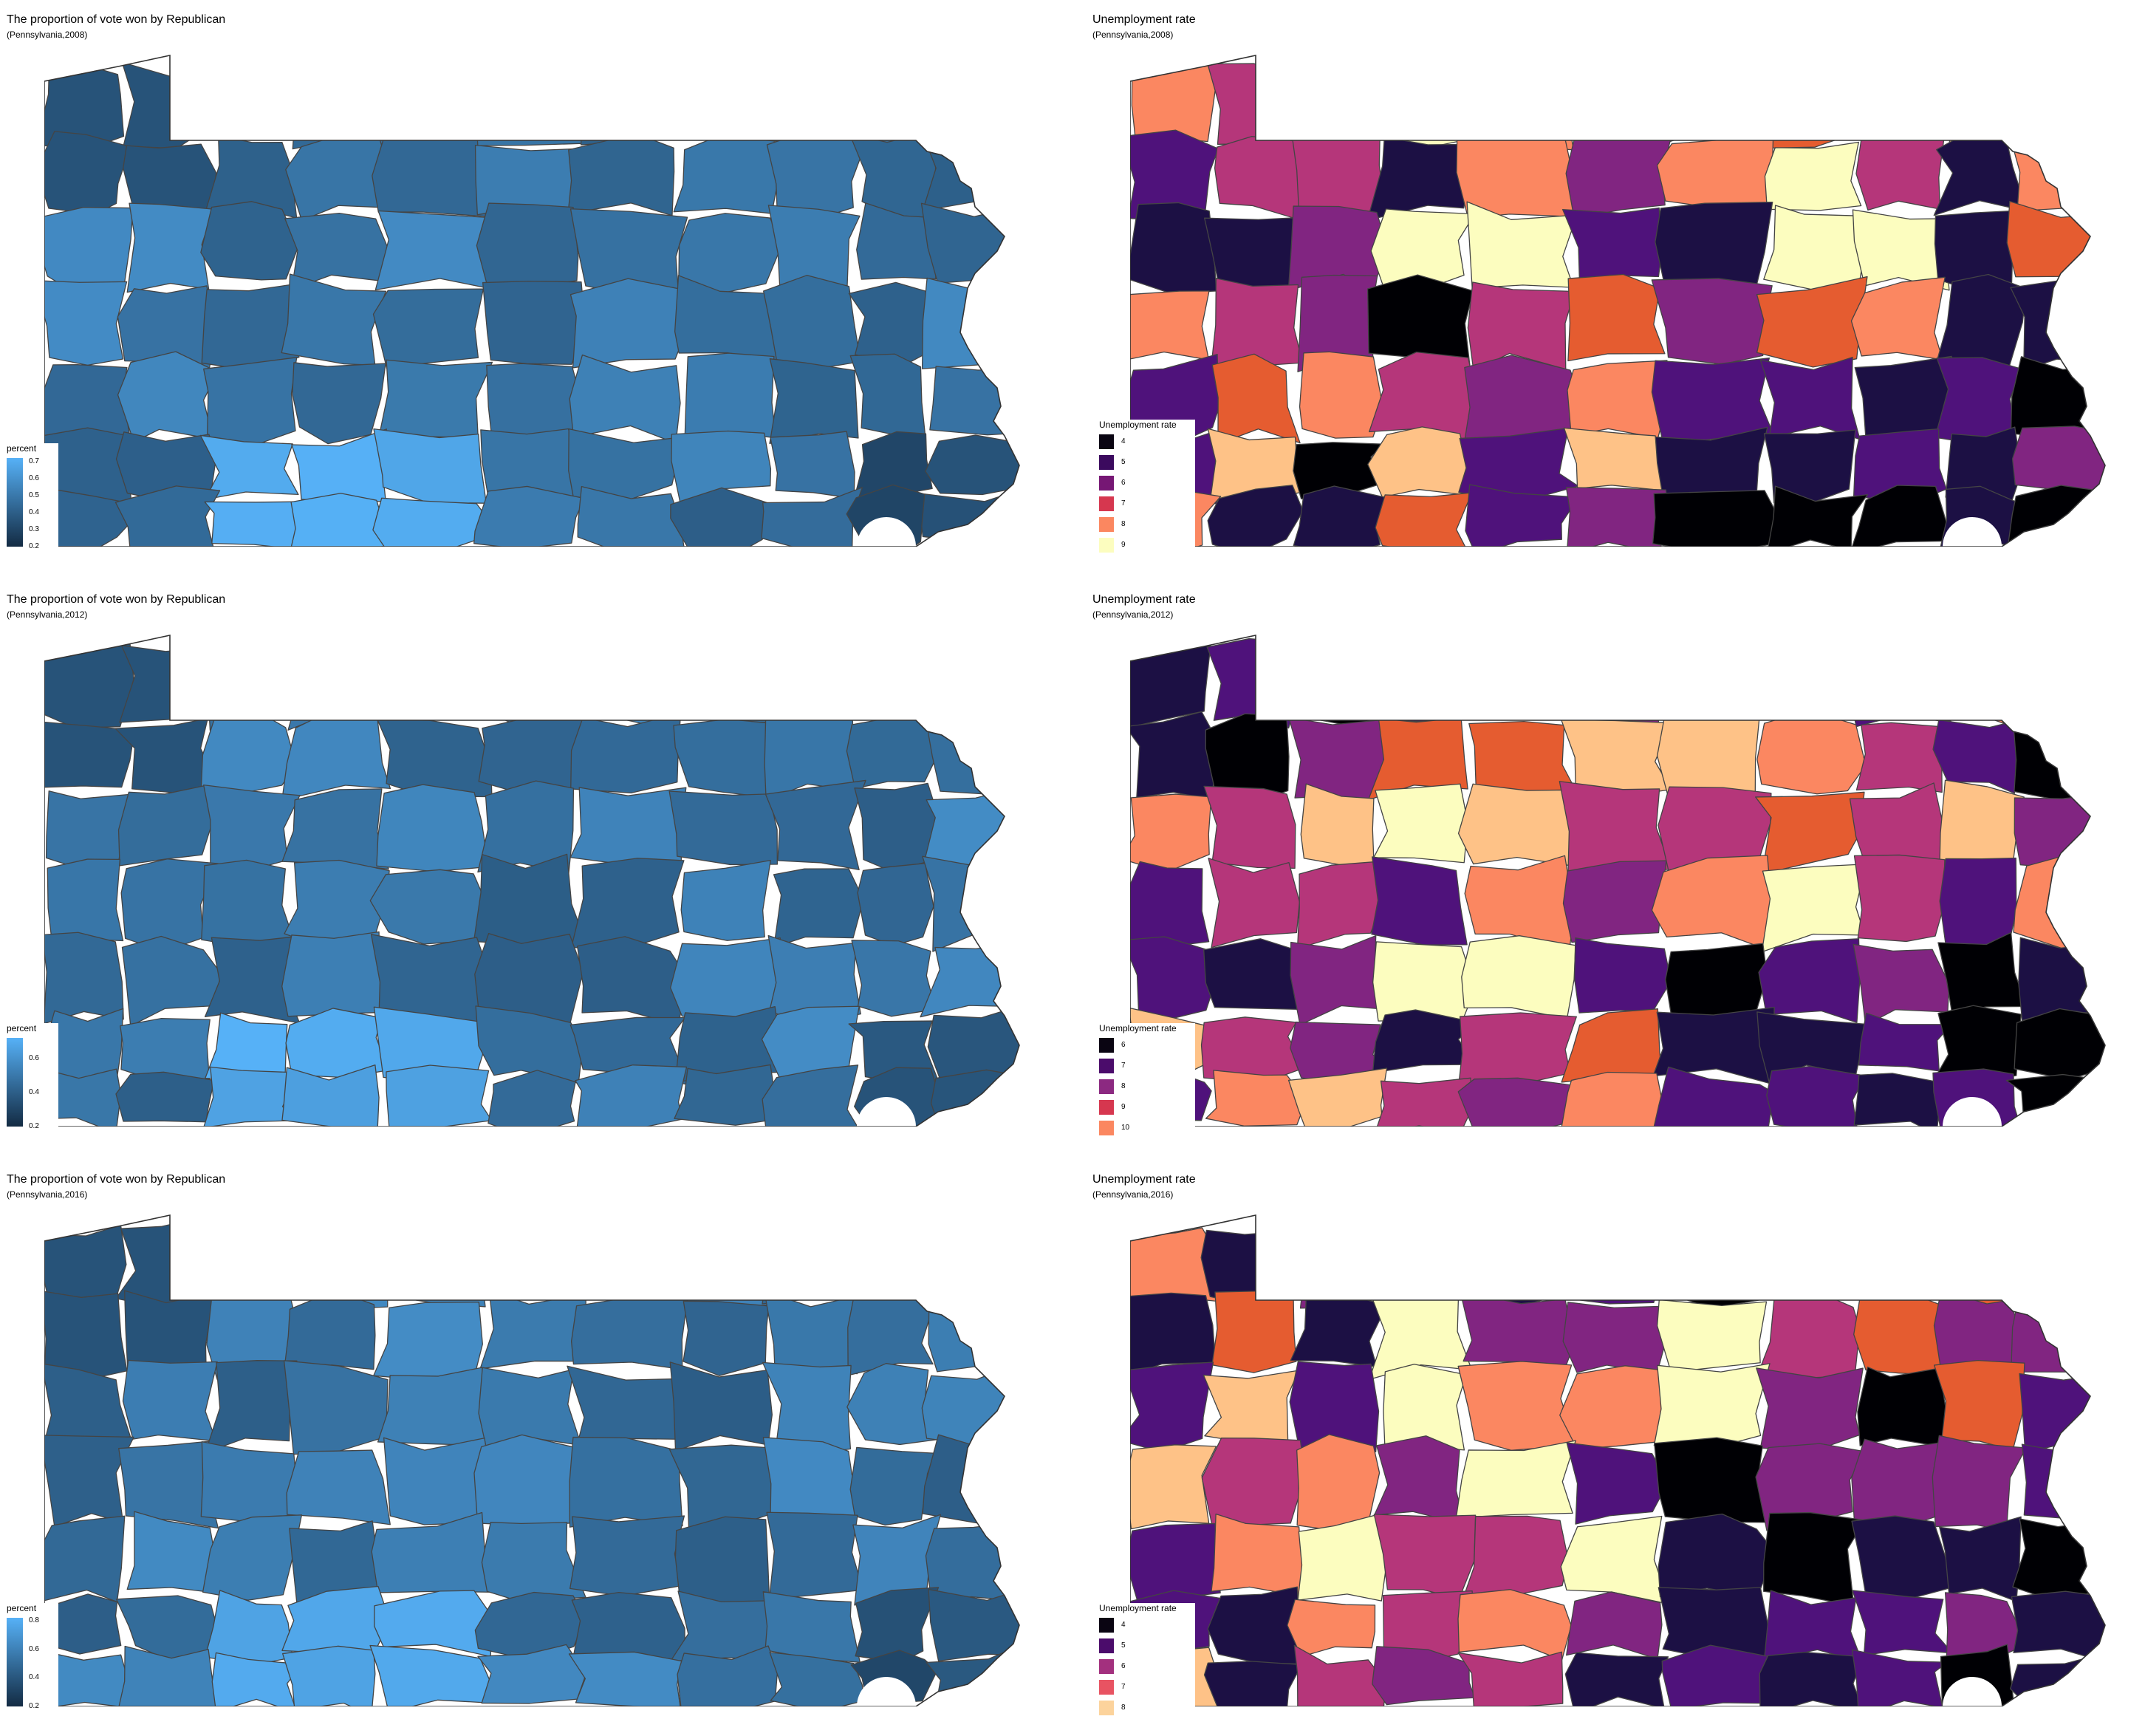 The height and width of the screenshot is (1736, 2145). What do you see at coordinates (34, 1620) in the screenshot?
I see `legend-tick-label: 0.8` at bounding box center [34, 1620].